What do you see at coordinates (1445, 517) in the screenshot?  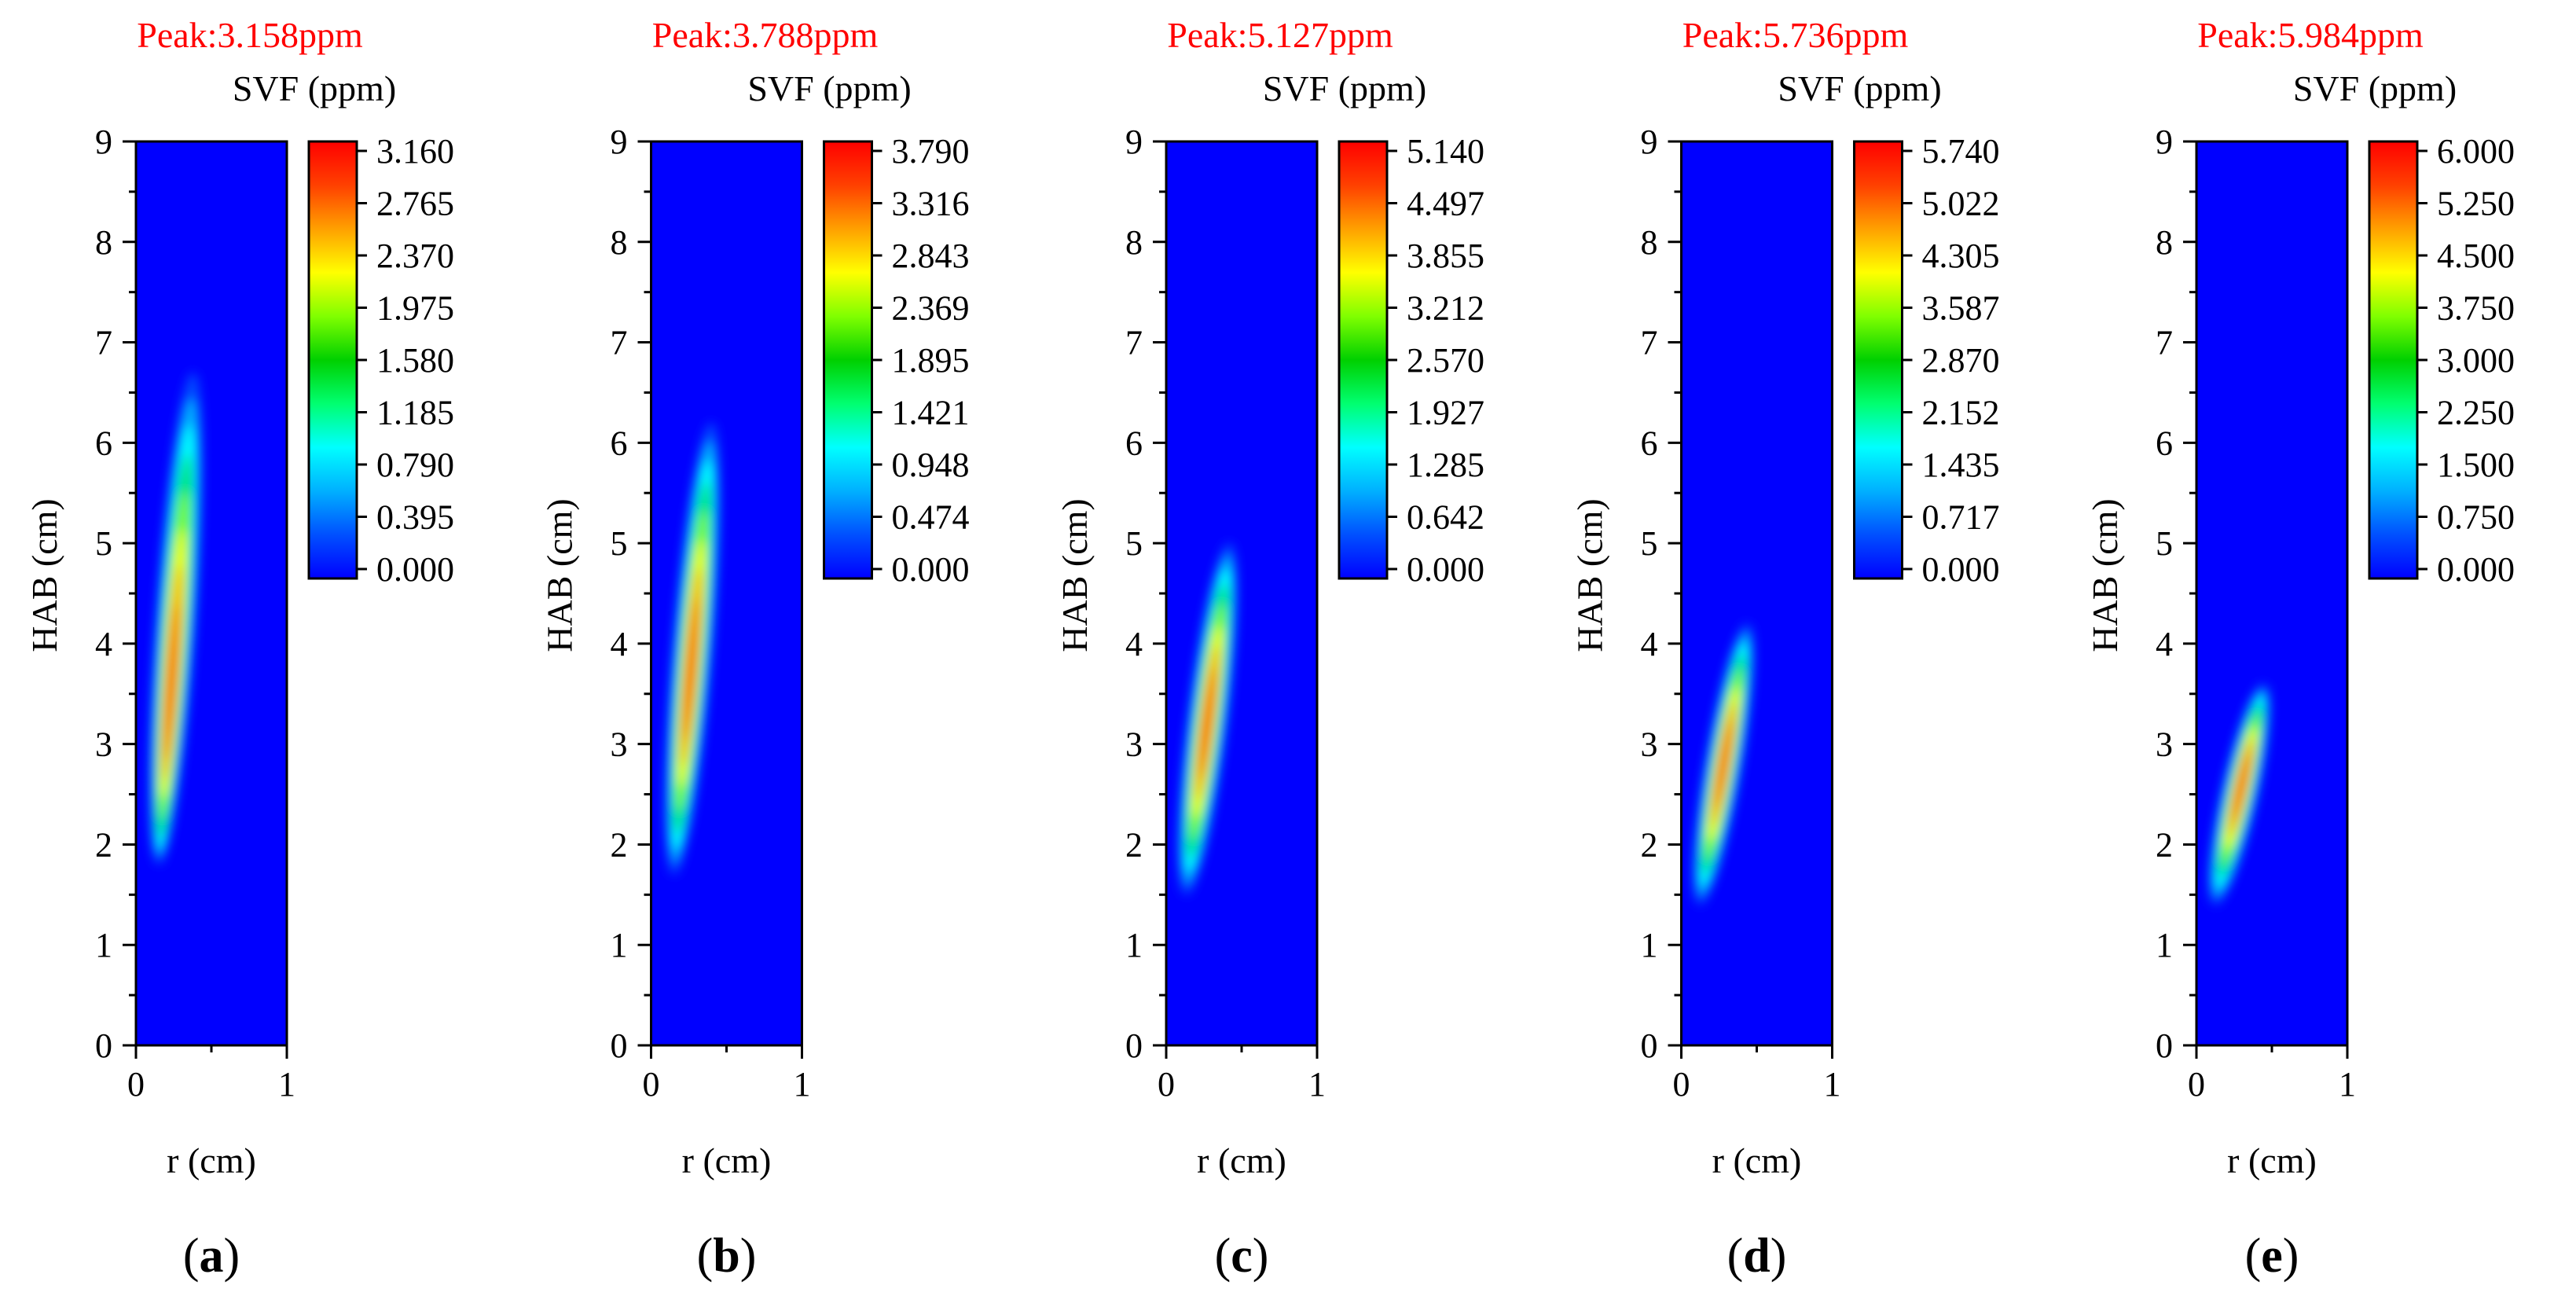 I see `colorbar-tick-label: 0.642` at bounding box center [1445, 517].